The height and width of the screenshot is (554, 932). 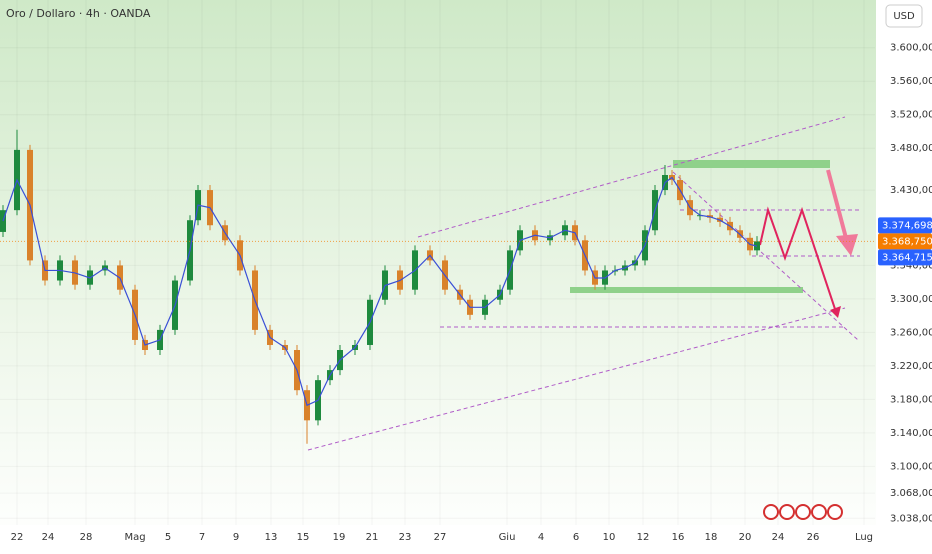 What do you see at coordinates (745, 537) in the screenshot?
I see `x-tick-label: 20` at bounding box center [745, 537].